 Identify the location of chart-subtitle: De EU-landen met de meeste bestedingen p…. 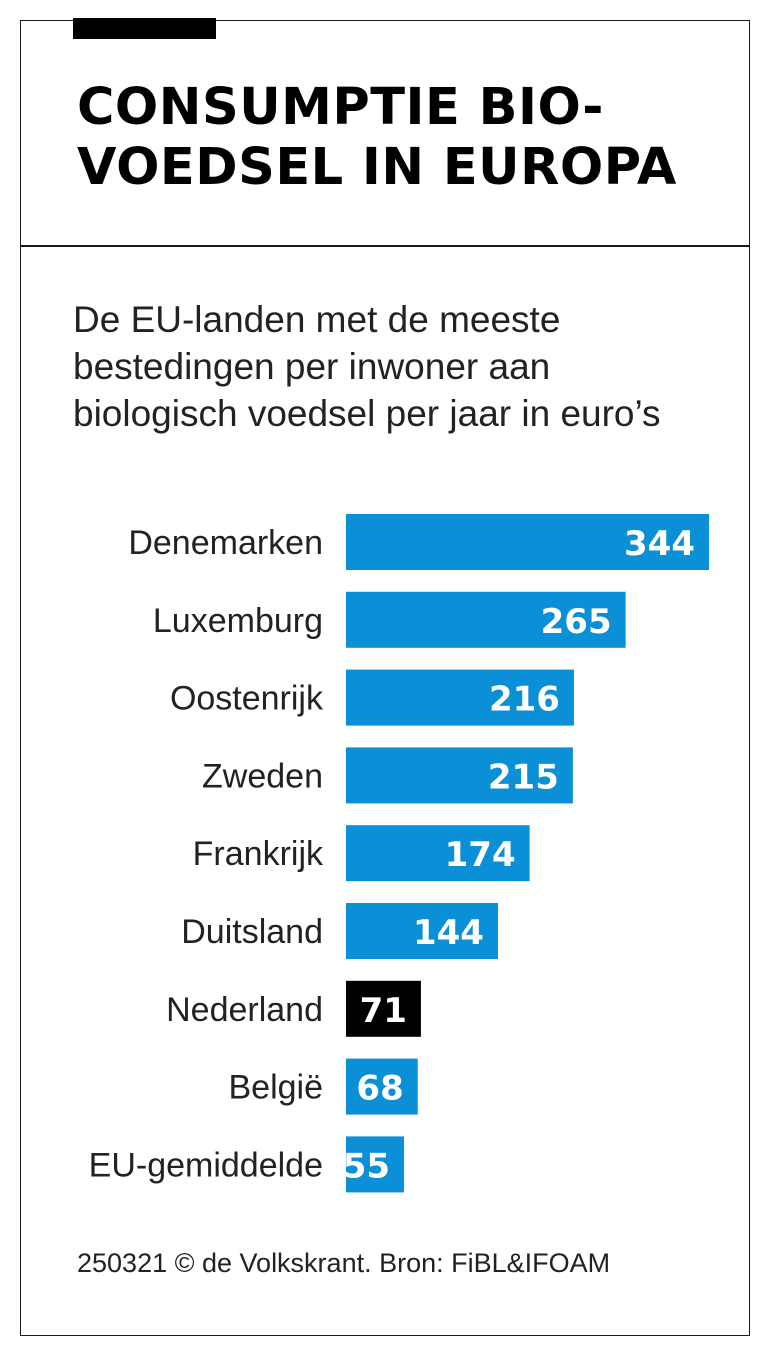
(408, 366).